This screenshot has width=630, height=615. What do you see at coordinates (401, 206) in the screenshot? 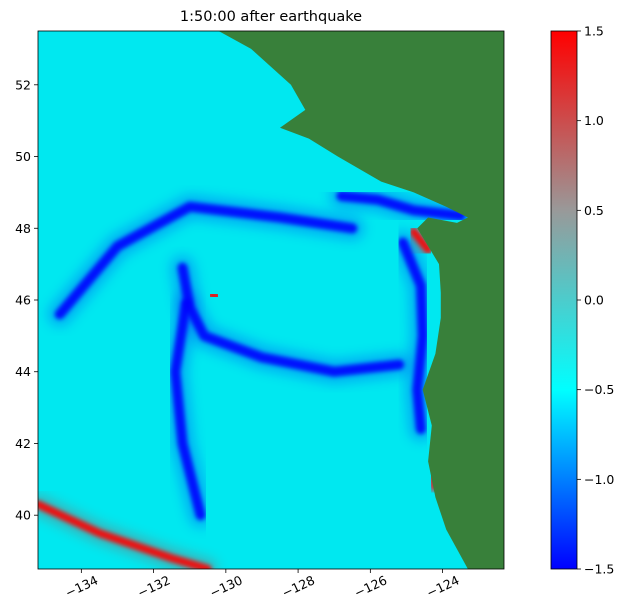
I see `wave-north-trough` at bounding box center [401, 206].